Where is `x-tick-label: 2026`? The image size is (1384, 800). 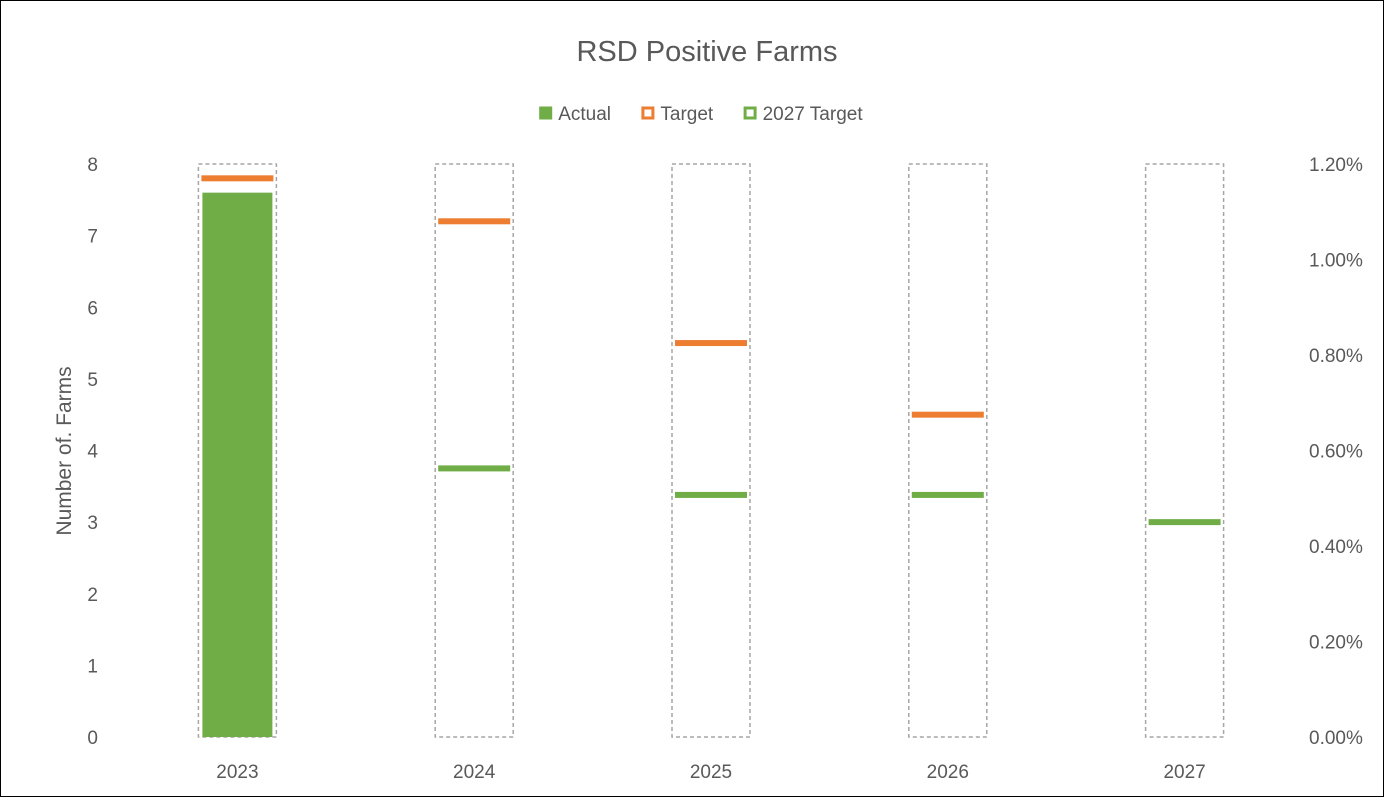
x-tick-label: 2026 is located at coordinates (948, 772).